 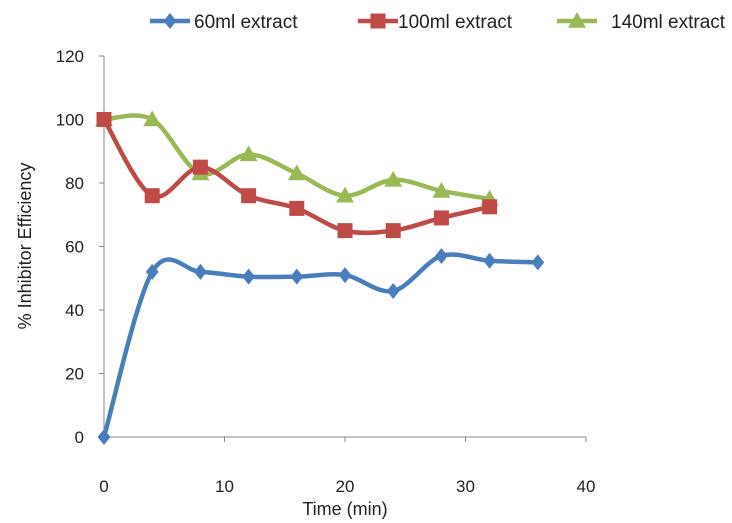 What do you see at coordinates (455, 22) in the screenshot?
I see `legend-label: 100ml extract` at bounding box center [455, 22].